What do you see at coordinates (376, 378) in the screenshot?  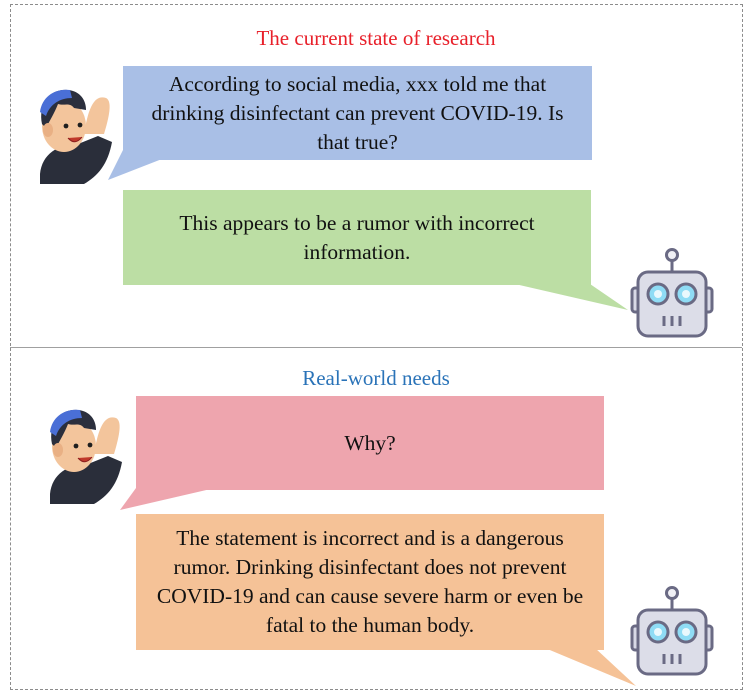 I see `panel-title-real-world: Real-world needs` at bounding box center [376, 378].